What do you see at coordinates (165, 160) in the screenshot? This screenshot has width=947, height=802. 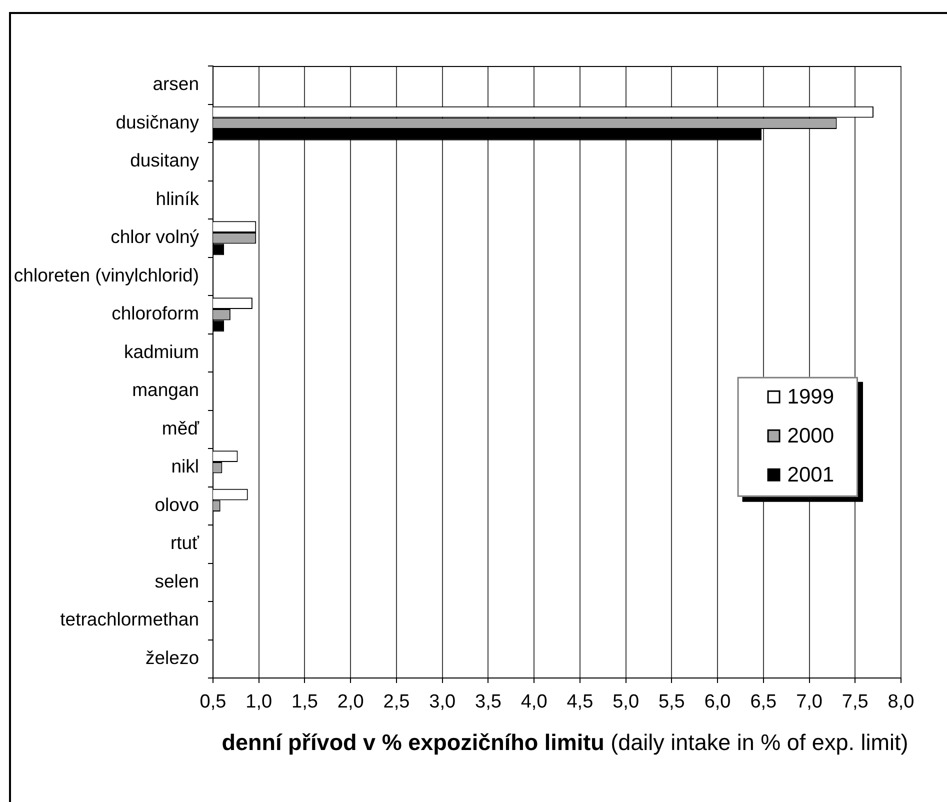 I see `y-tick-label: dusitany` at bounding box center [165, 160].